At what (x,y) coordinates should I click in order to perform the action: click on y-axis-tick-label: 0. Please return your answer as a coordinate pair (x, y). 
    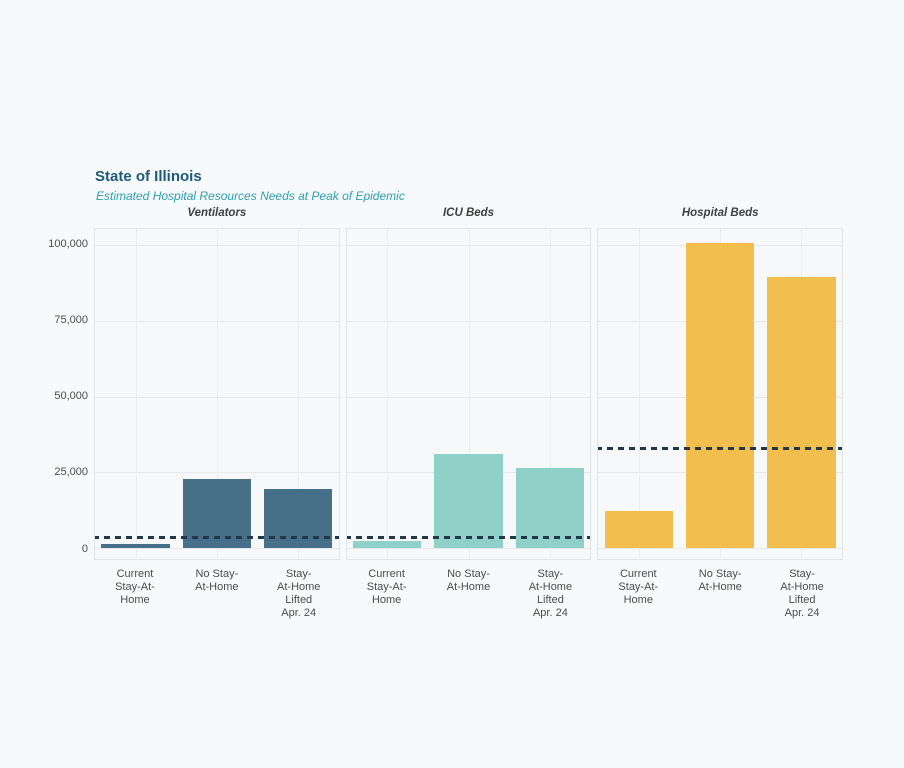
    Looking at the image, I should click on (84, 549).